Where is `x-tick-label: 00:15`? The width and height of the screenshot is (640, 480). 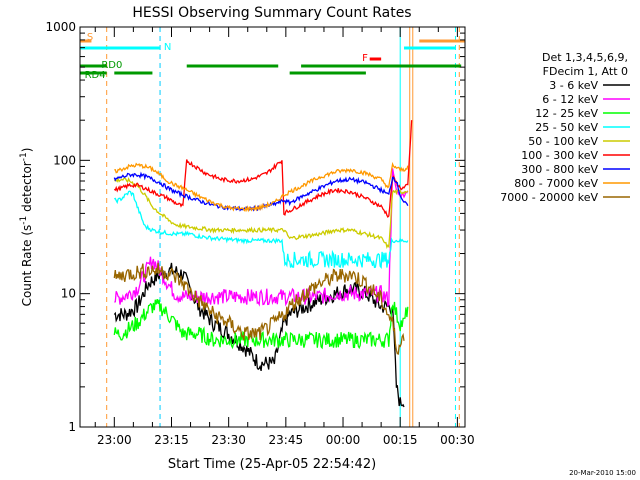
x-tick-label: 00:15 is located at coordinates (400, 440).